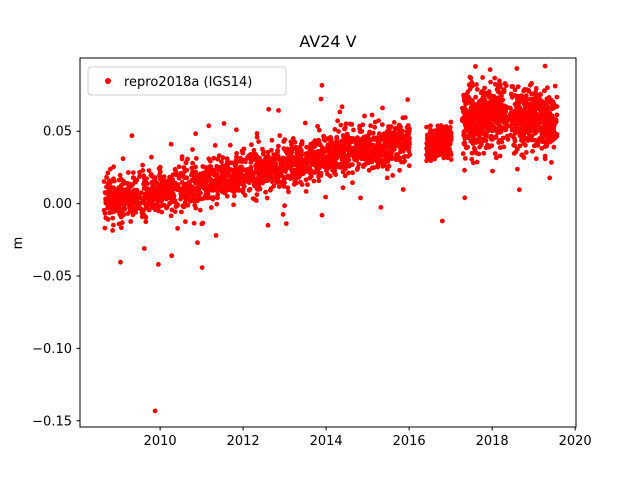 The height and width of the screenshot is (480, 640). Describe the element at coordinates (326, 441) in the screenshot. I see `x-tick-label: 2014` at that location.